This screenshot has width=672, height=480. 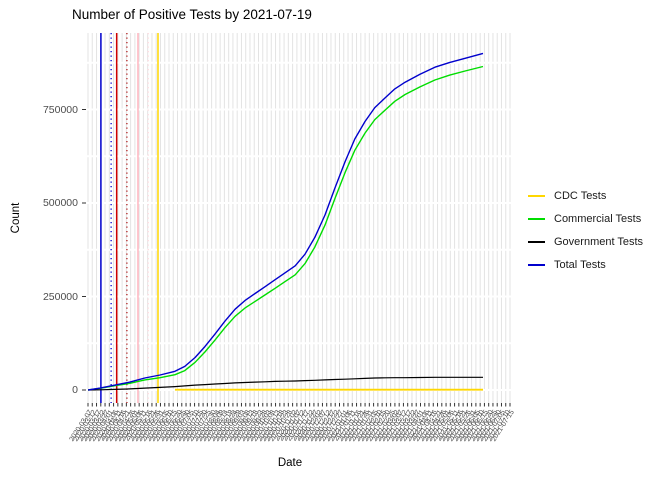 I want to click on series-line-government-tests, so click(x=285, y=383).